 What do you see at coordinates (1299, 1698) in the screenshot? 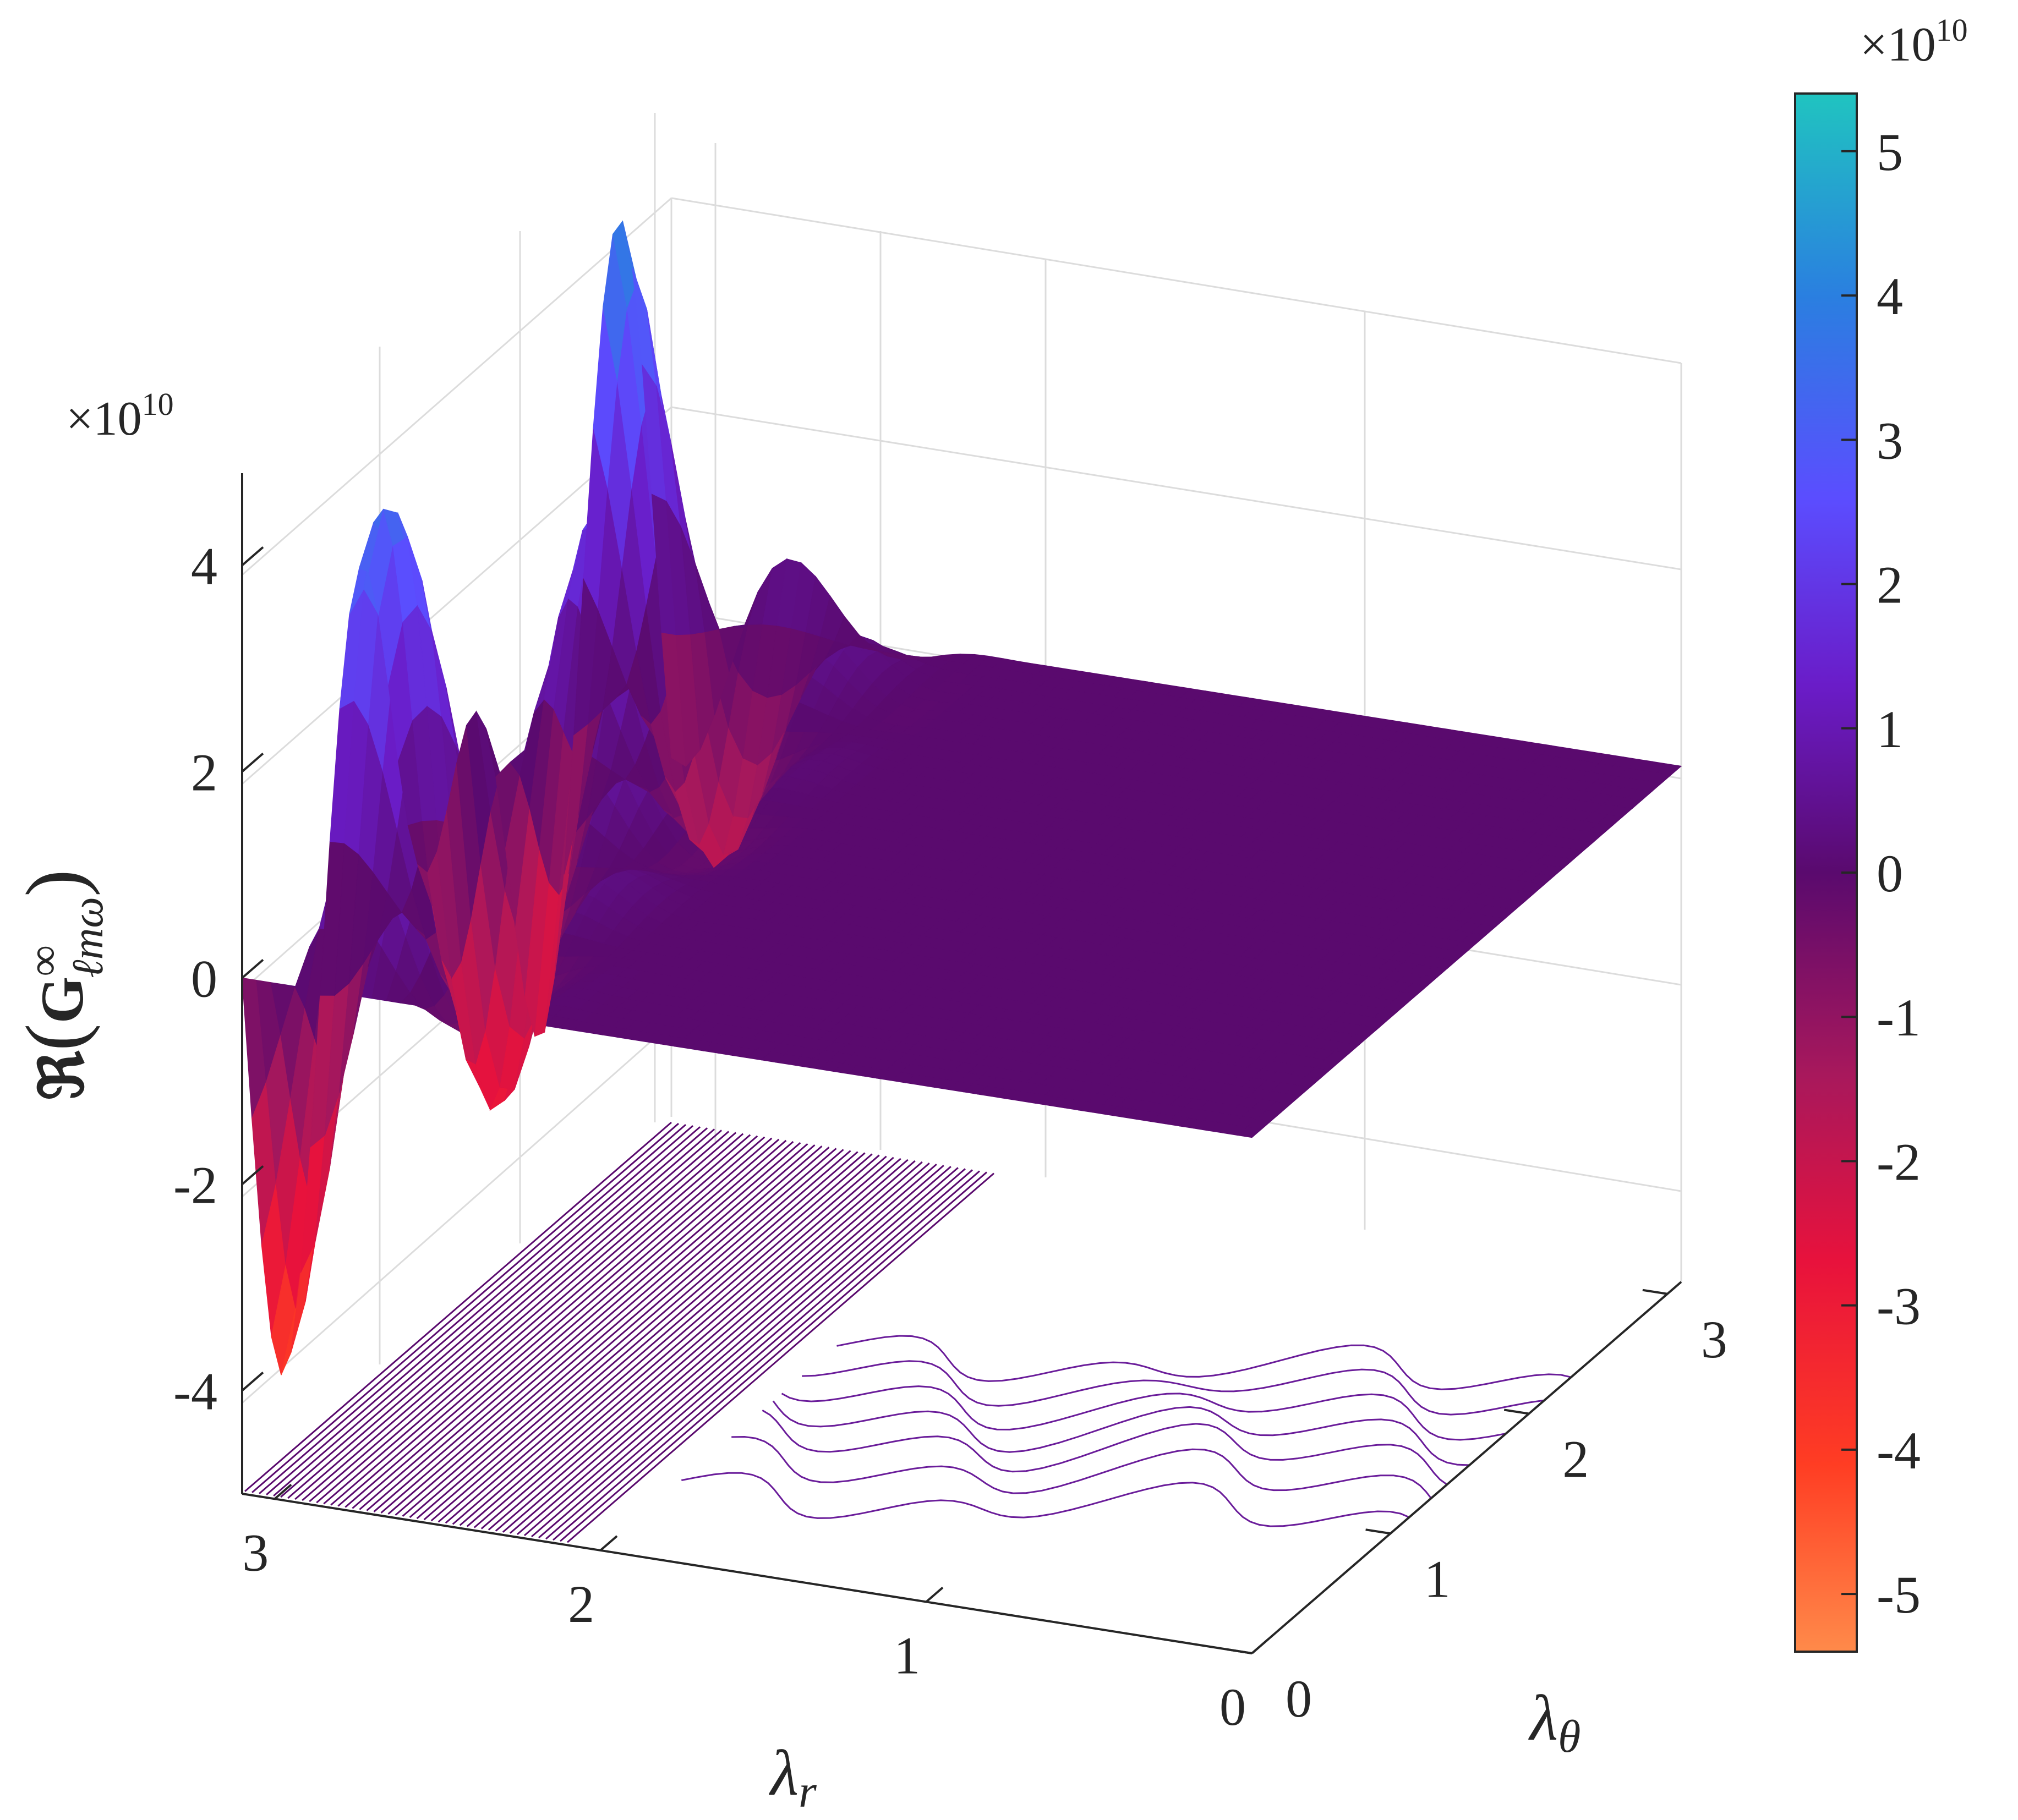
I see `y-tick-label: 0` at bounding box center [1299, 1698].